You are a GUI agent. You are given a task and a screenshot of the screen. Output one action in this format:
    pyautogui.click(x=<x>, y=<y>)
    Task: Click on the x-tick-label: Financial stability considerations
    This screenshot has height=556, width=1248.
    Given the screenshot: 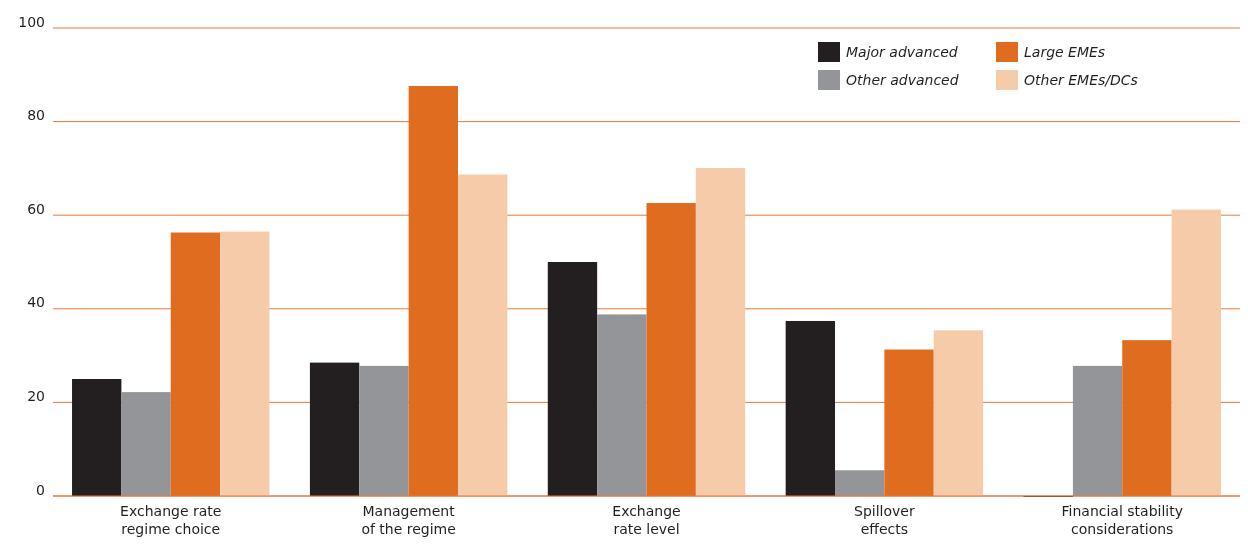 What is the action you would take?
    pyautogui.click(x=1122, y=520)
    